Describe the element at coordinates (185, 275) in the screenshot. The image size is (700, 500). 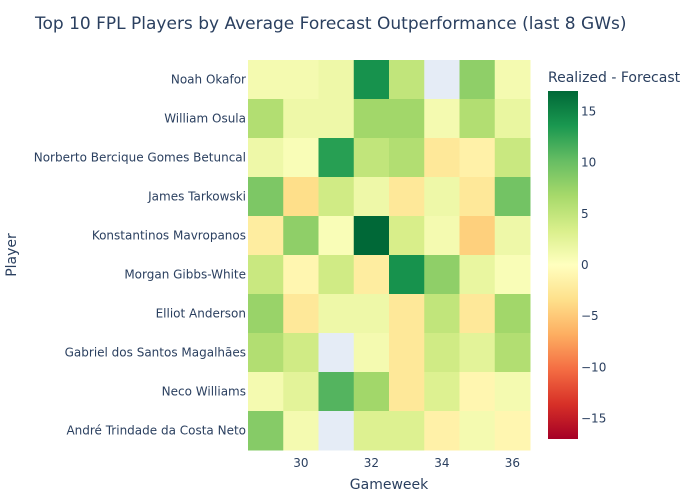
I see `y-tick-label: Morgan Gibbs-White` at that location.